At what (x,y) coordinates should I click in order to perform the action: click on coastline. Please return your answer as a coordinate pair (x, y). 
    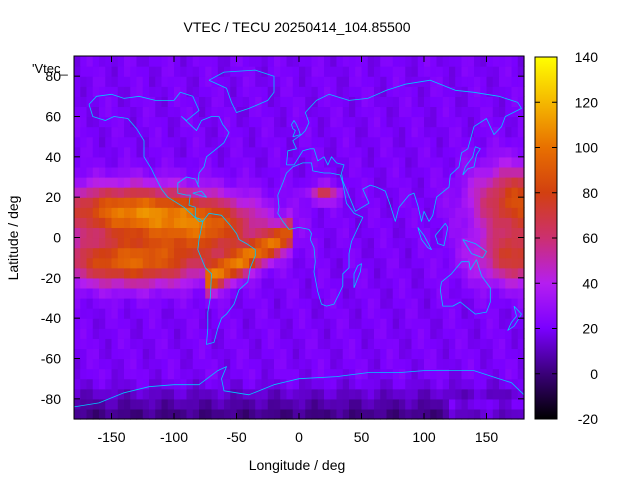
    Looking at the image, I should click on (357, 276).